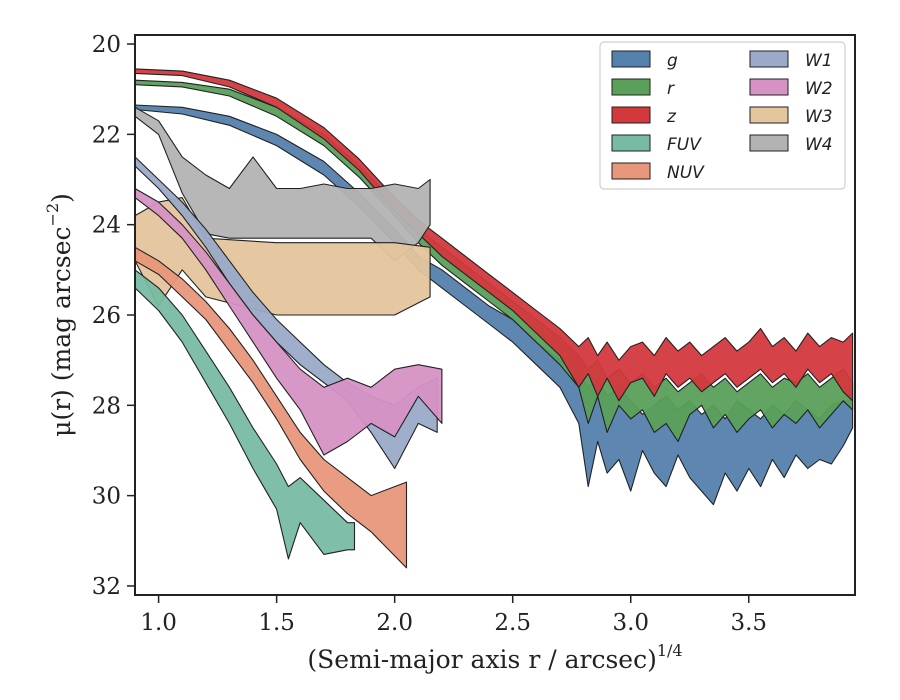 Image resolution: width=900 pixels, height=700 pixels. Describe the element at coordinates (670, 650) in the screenshot. I see `x-axis-label-exponent: 1/4` at that location.